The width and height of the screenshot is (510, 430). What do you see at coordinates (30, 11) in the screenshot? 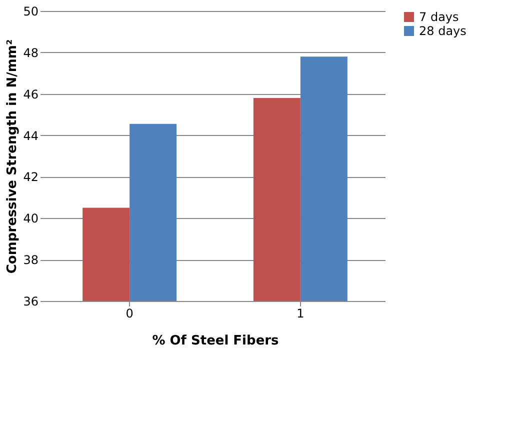
I see `y-tick-label: 50` at bounding box center [30, 11].